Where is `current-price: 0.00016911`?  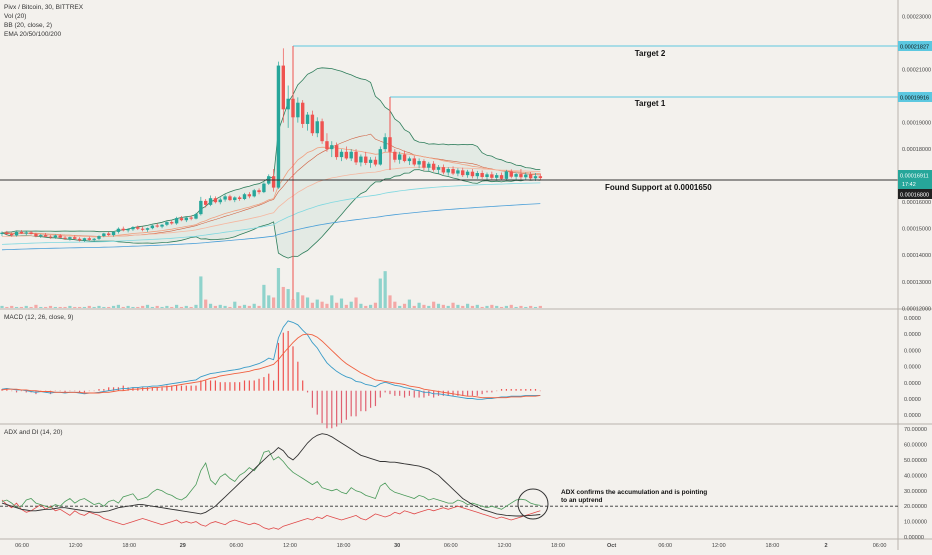
current-price: 0.00016911 is located at coordinates (914, 177).